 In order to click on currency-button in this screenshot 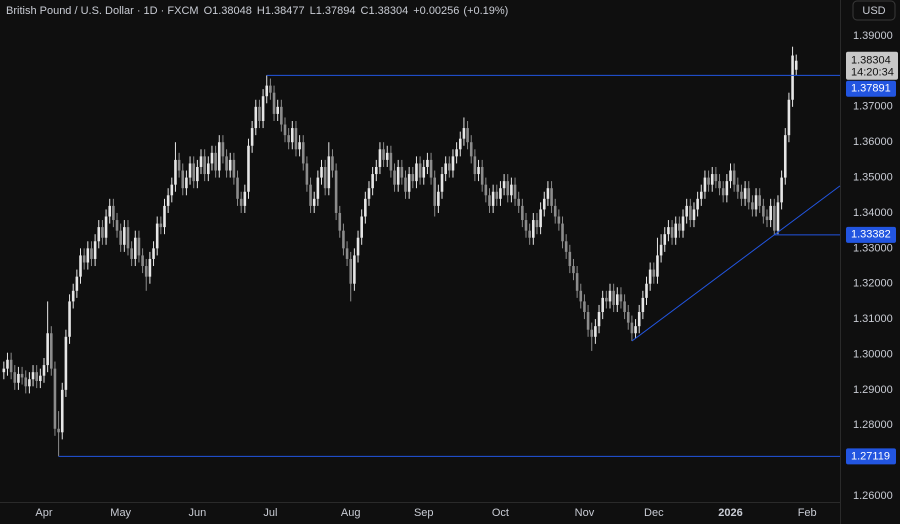, I will do `click(874, 10)`.